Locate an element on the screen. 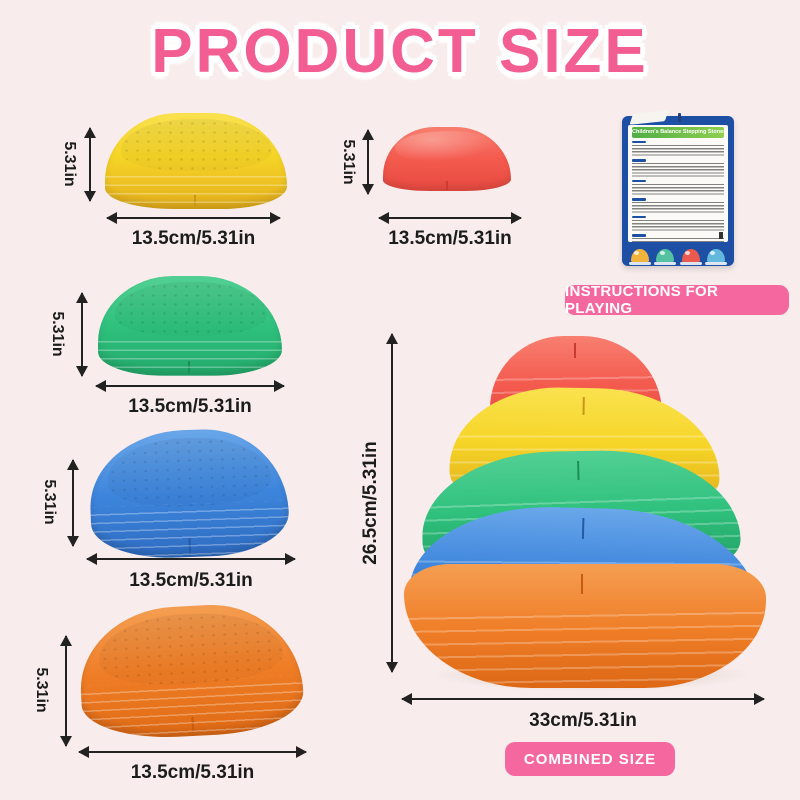 The image size is (800, 800). stone-yellow is located at coordinates (196, 161).